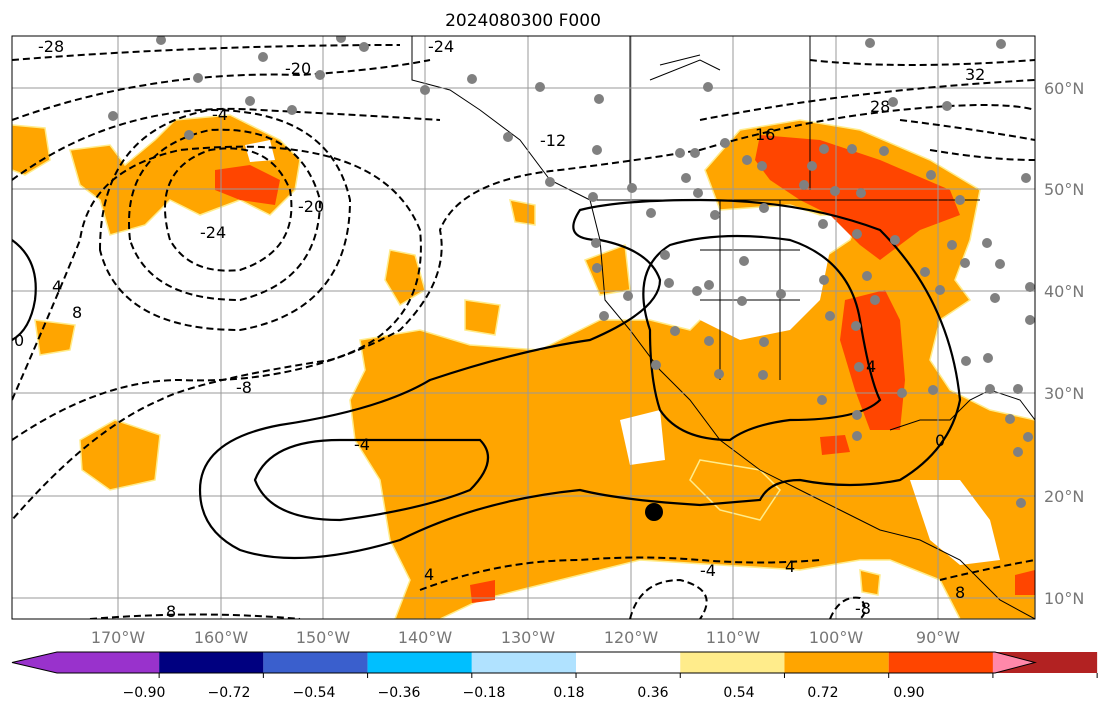 The width and height of the screenshot is (1105, 712). Describe the element at coordinates (425, 637) in the screenshot. I see `lon-tick: 140°W` at that location.